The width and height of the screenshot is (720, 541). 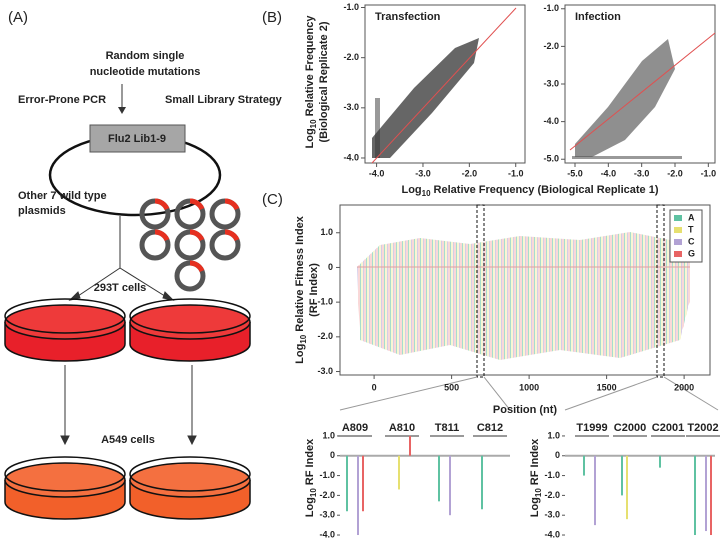 What do you see at coordinates (128, 331) in the screenshot?
I see `arrows` at bounding box center [128, 331].